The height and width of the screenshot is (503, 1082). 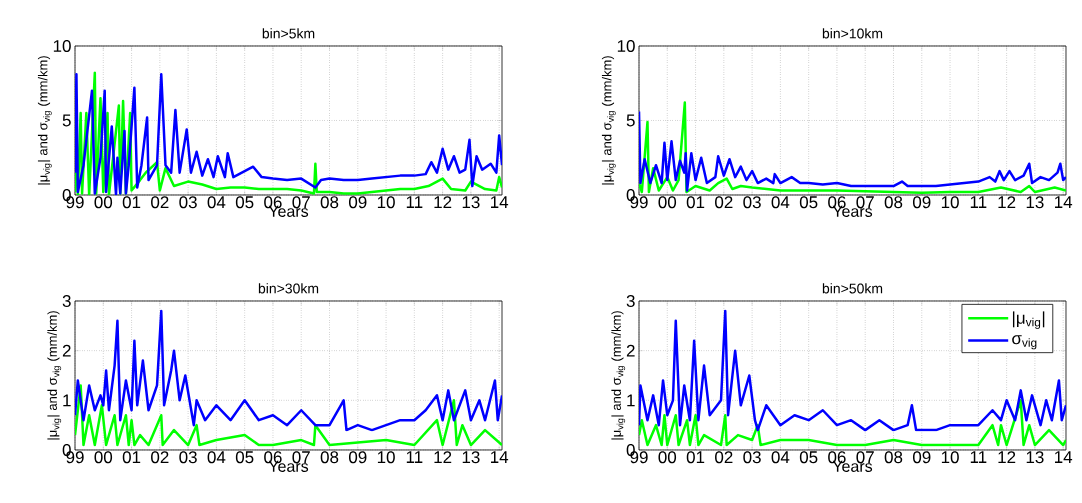 I want to click on legend-label: σ$_{vig}$, so click(x=1024, y=342).